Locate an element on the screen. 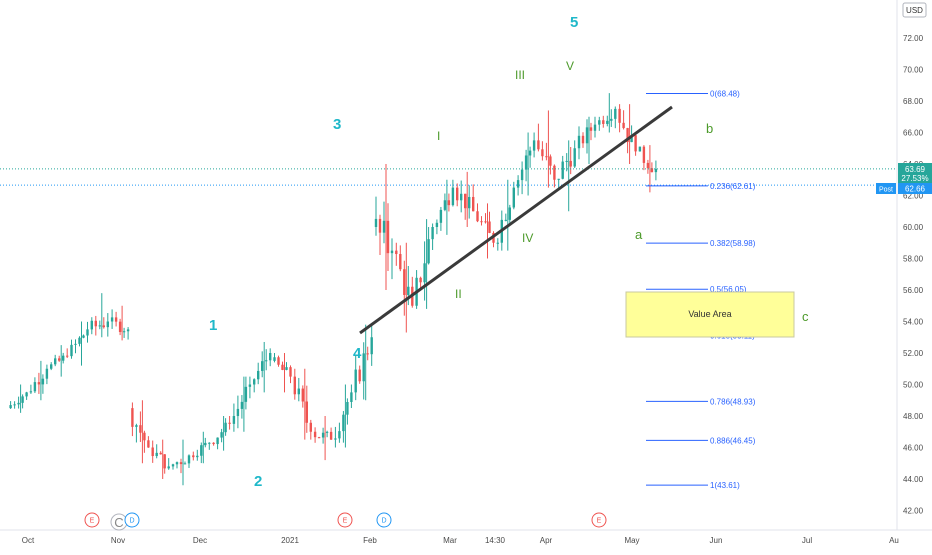 The height and width of the screenshot is (555, 932). svg-text: E is located at coordinates (599, 521).